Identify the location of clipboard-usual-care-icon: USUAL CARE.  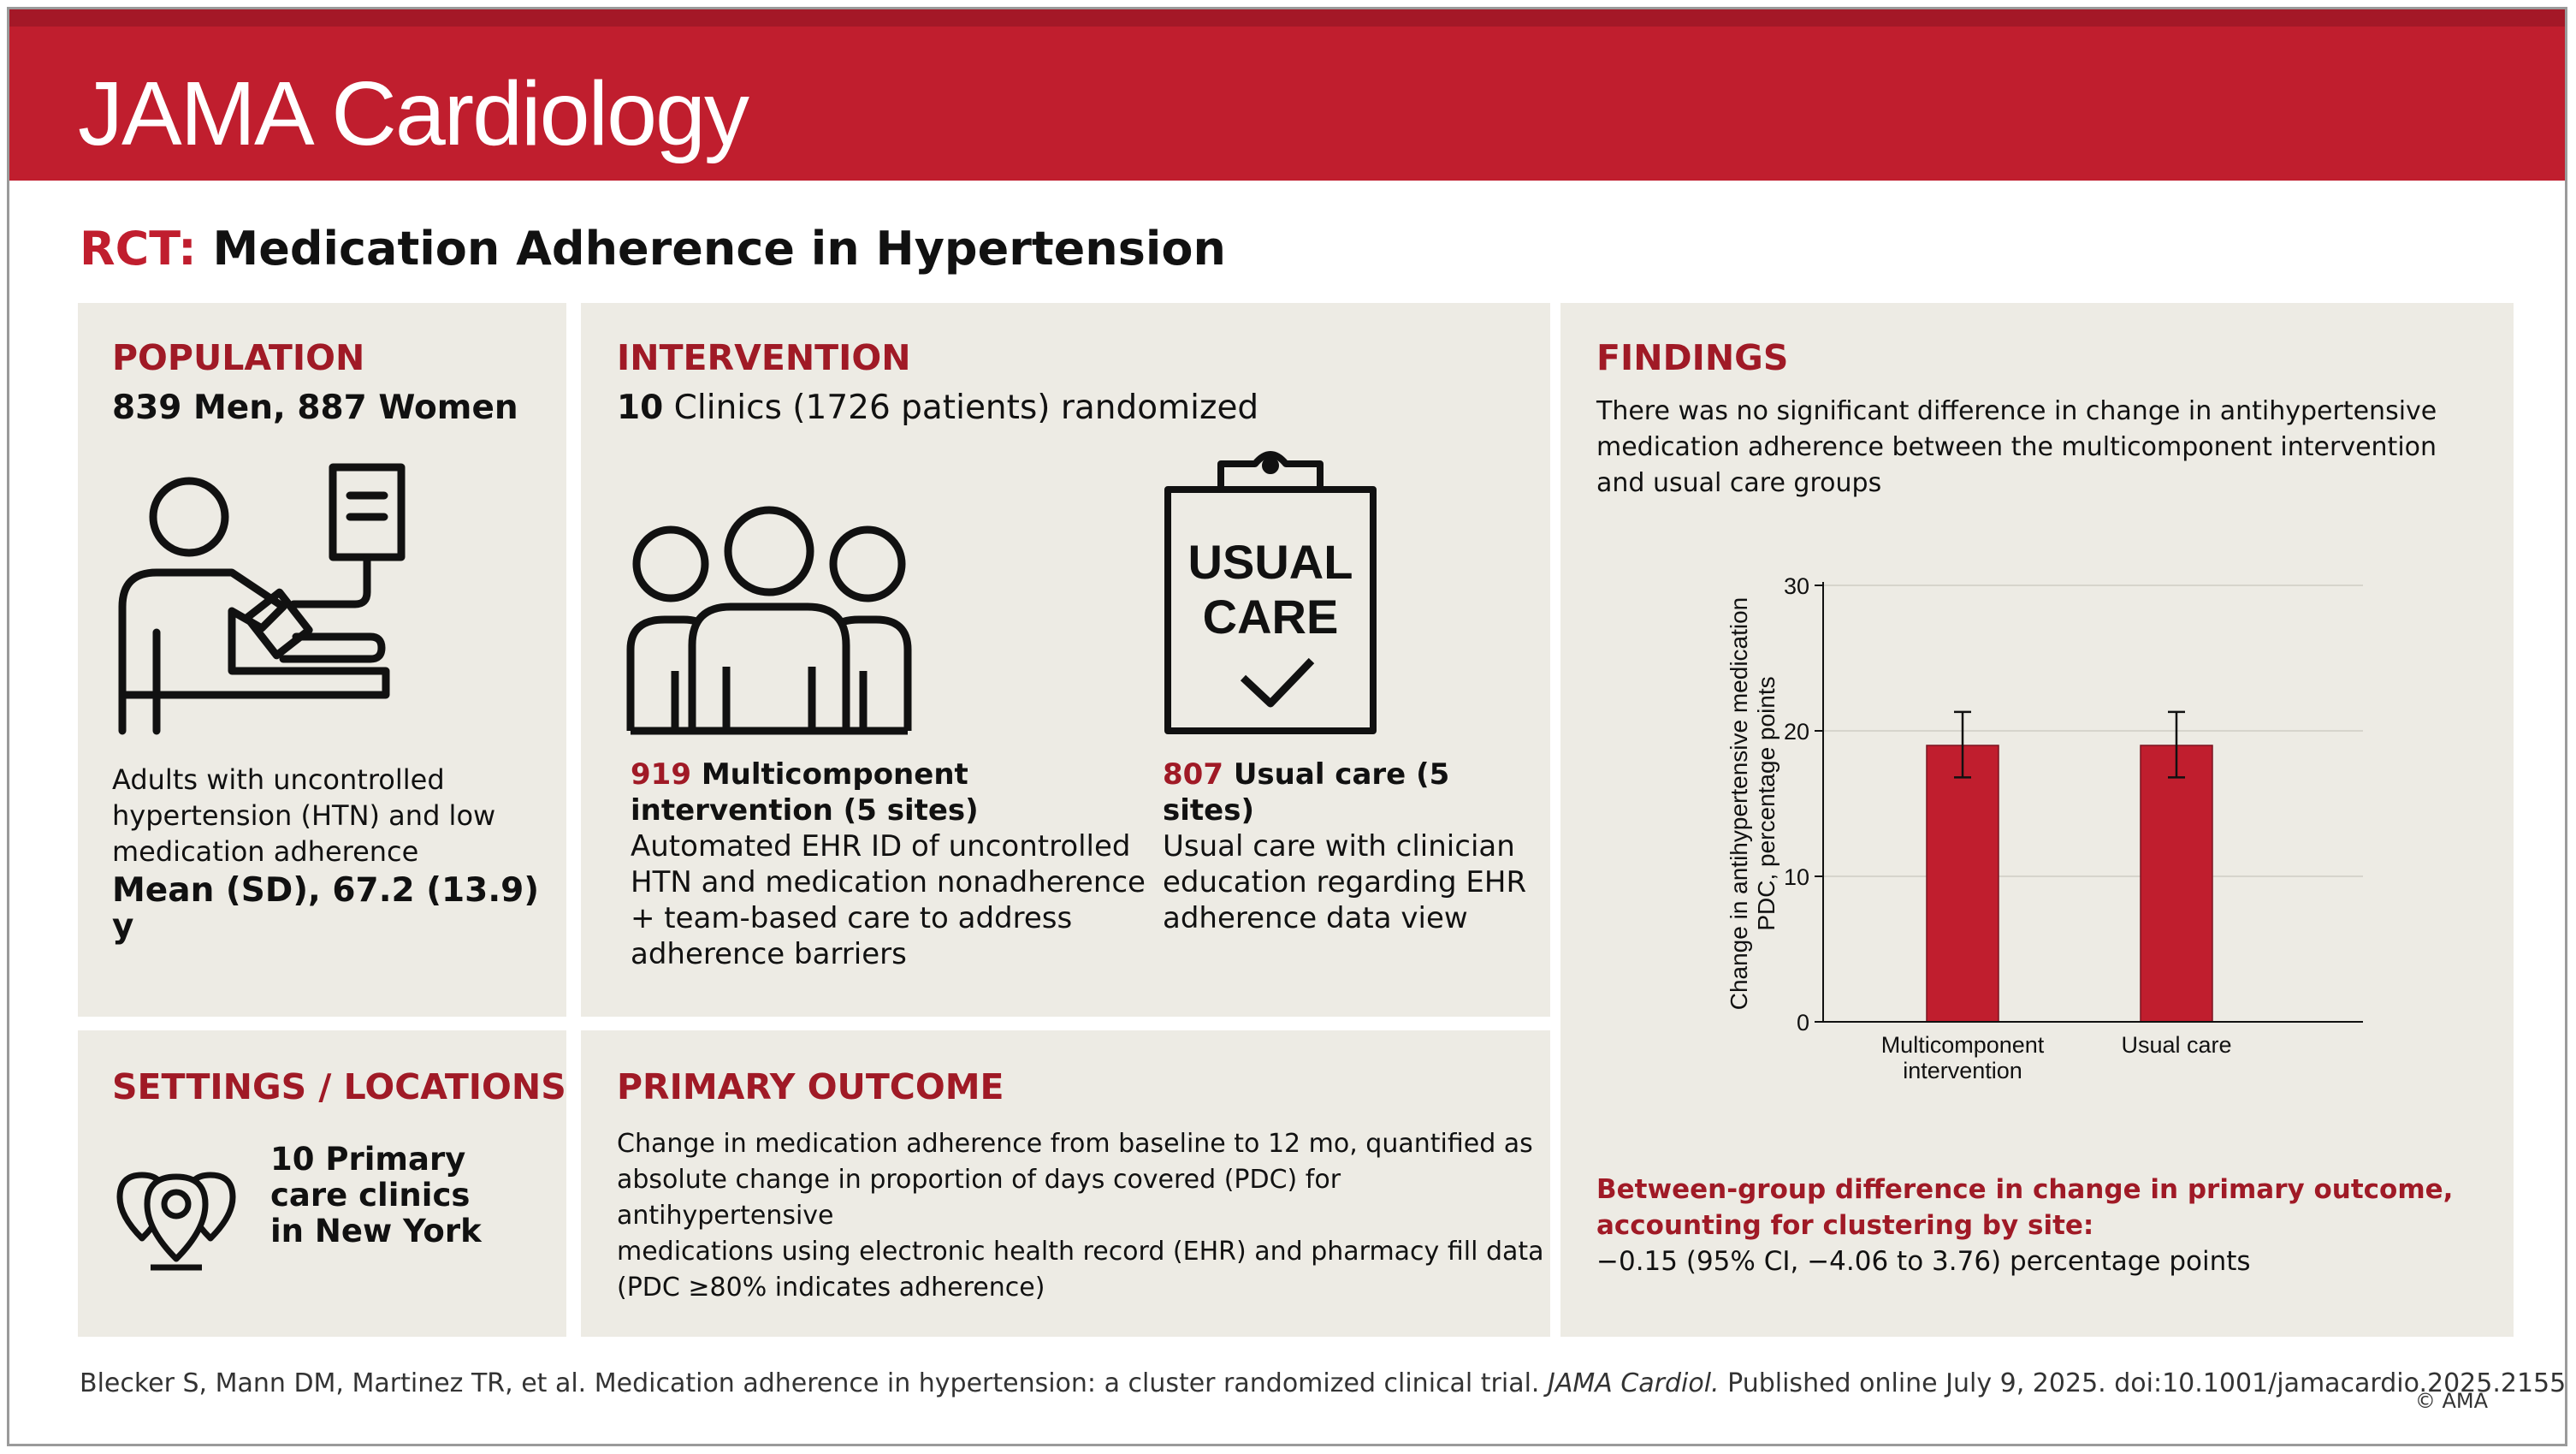
(1270, 592).